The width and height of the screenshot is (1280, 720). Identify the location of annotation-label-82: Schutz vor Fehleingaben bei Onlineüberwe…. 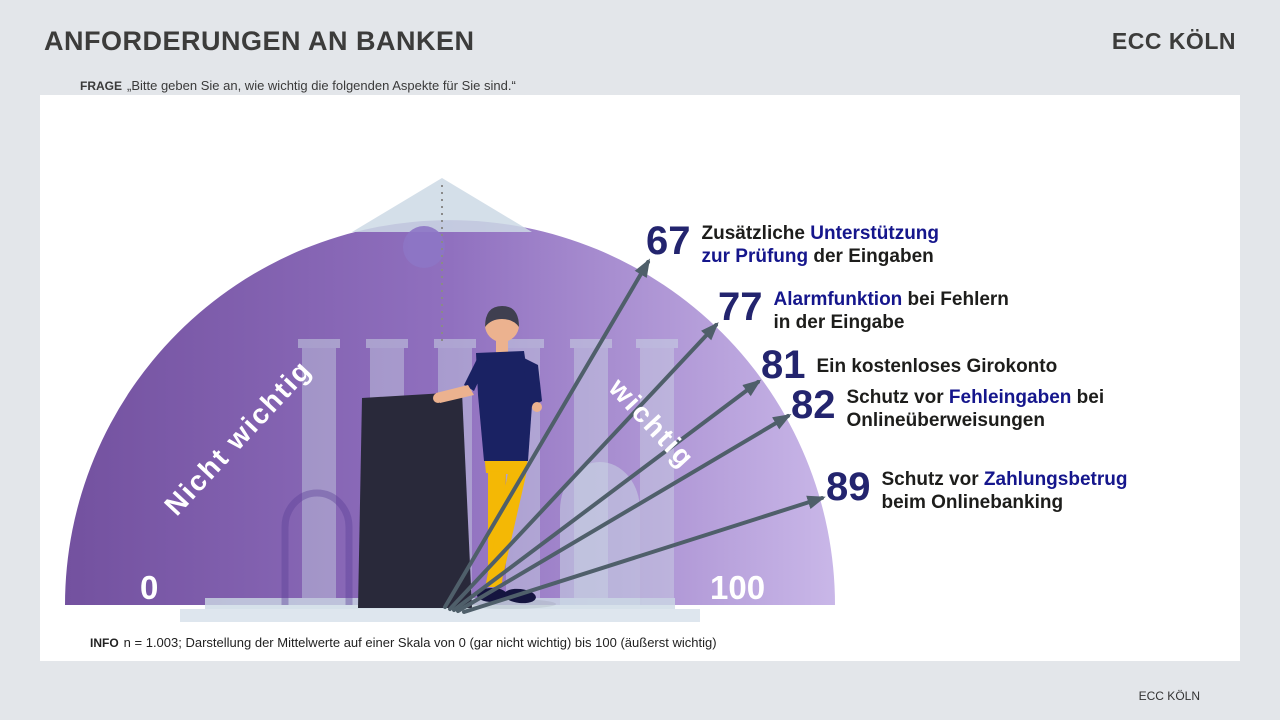
(975, 409).